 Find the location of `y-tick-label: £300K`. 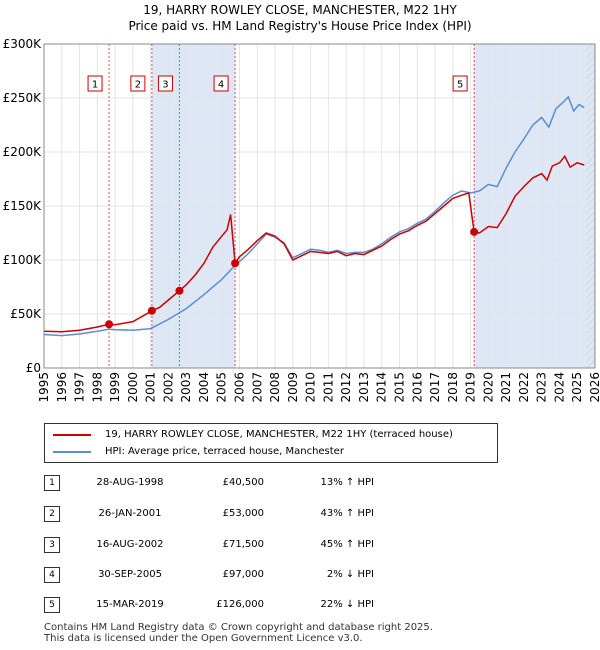

y-tick-label: £300K is located at coordinates (23, 44).